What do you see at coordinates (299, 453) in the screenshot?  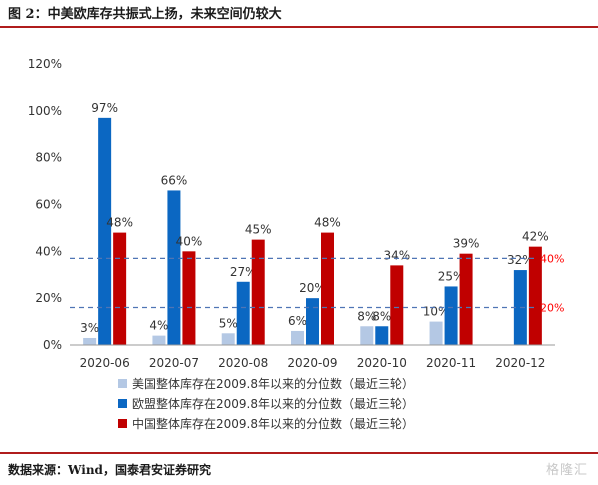 I see `footer-rule` at bounding box center [299, 453].